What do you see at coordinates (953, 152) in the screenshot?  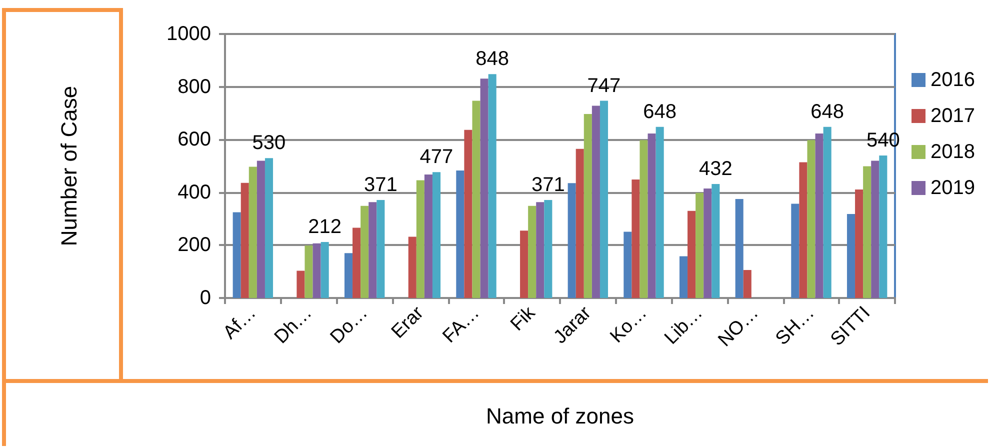 I see `legend-label: 2018` at bounding box center [953, 152].